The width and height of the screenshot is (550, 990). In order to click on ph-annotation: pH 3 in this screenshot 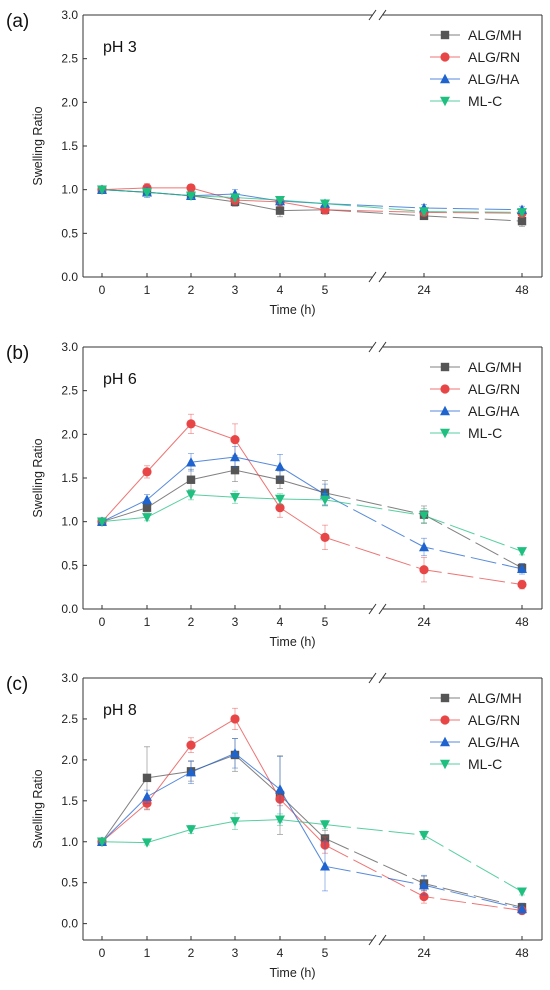, I will do `click(120, 47)`.